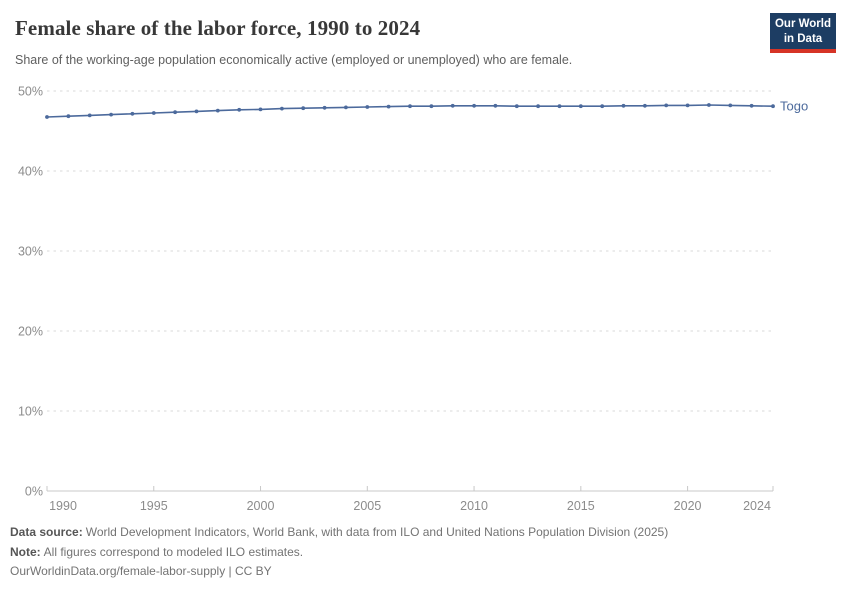  Describe the element at coordinates (34, 492) in the screenshot. I see `y-axis-label: 0%` at that location.